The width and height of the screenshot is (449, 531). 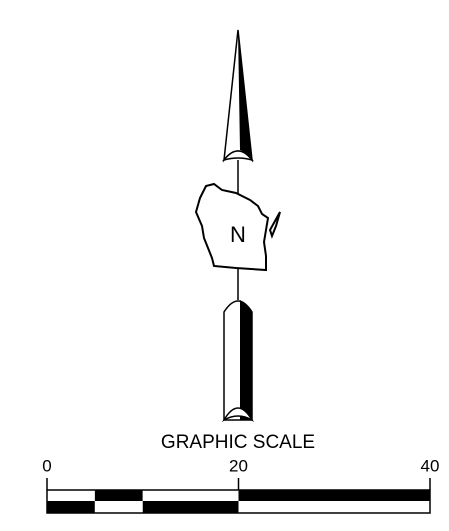 What do you see at coordinates (238, 156) in the screenshot?
I see `arrow-crescent` at bounding box center [238, 156].